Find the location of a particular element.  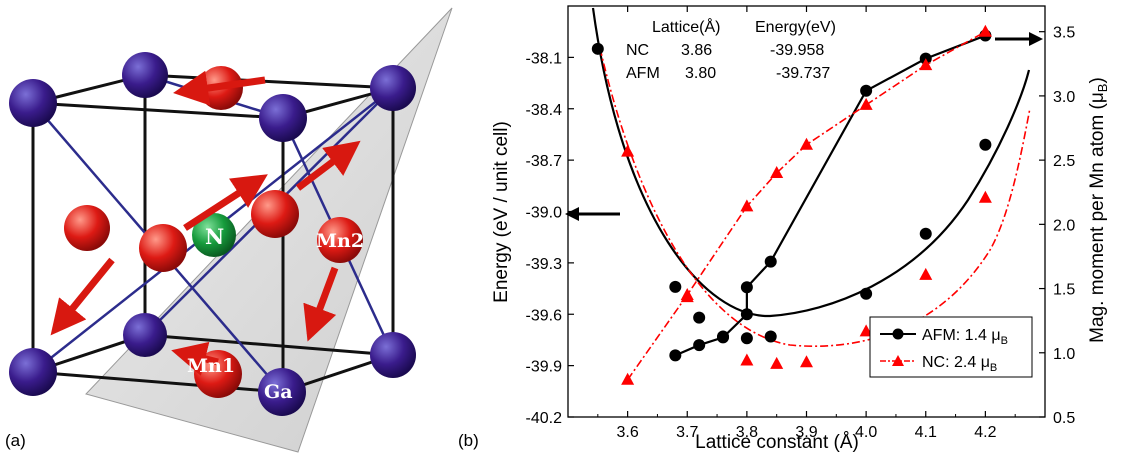

table-header-lattice: Lattice(Å) is located at coordinates (686, 26).